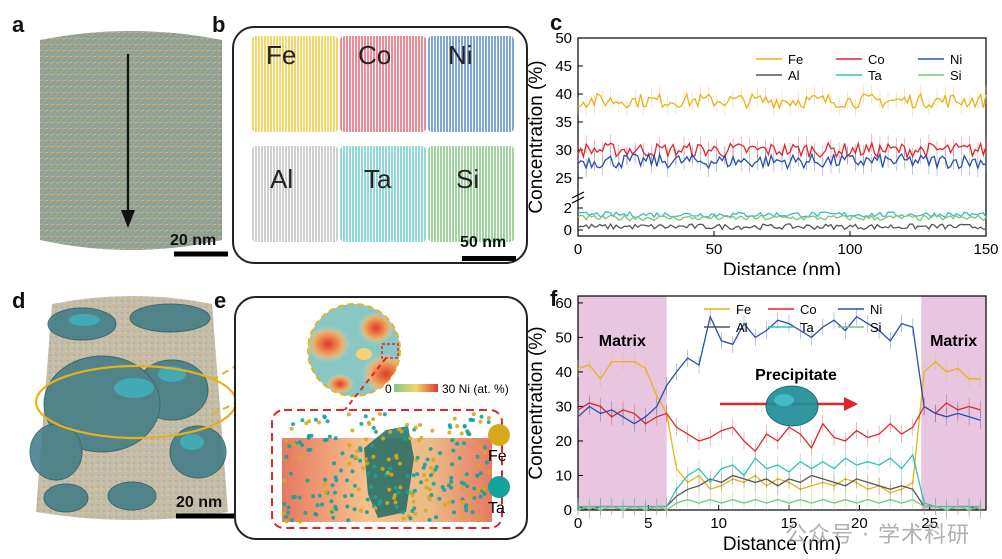  I want to click on tile-ta, so click(383, 194).